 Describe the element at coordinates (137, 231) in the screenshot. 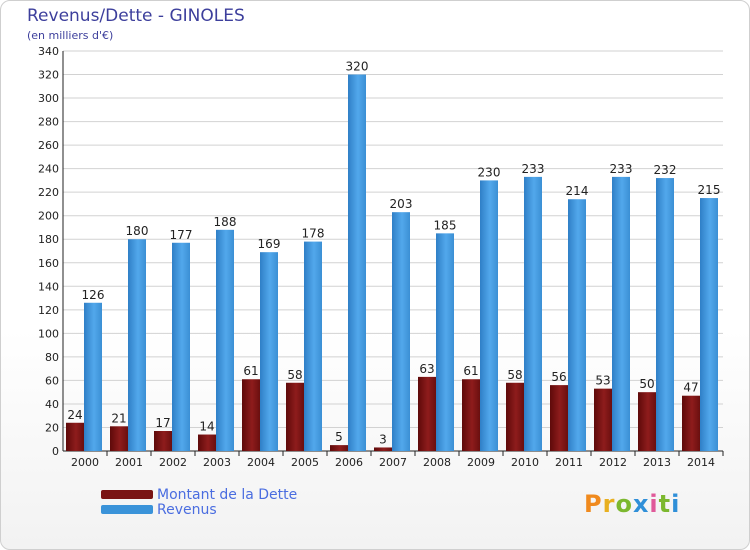

I see `revenue-data-label: 180` at that location.